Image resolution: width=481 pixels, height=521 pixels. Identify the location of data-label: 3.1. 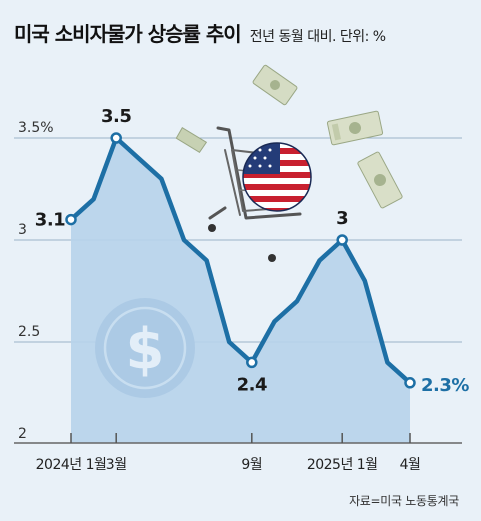
(50, 220).